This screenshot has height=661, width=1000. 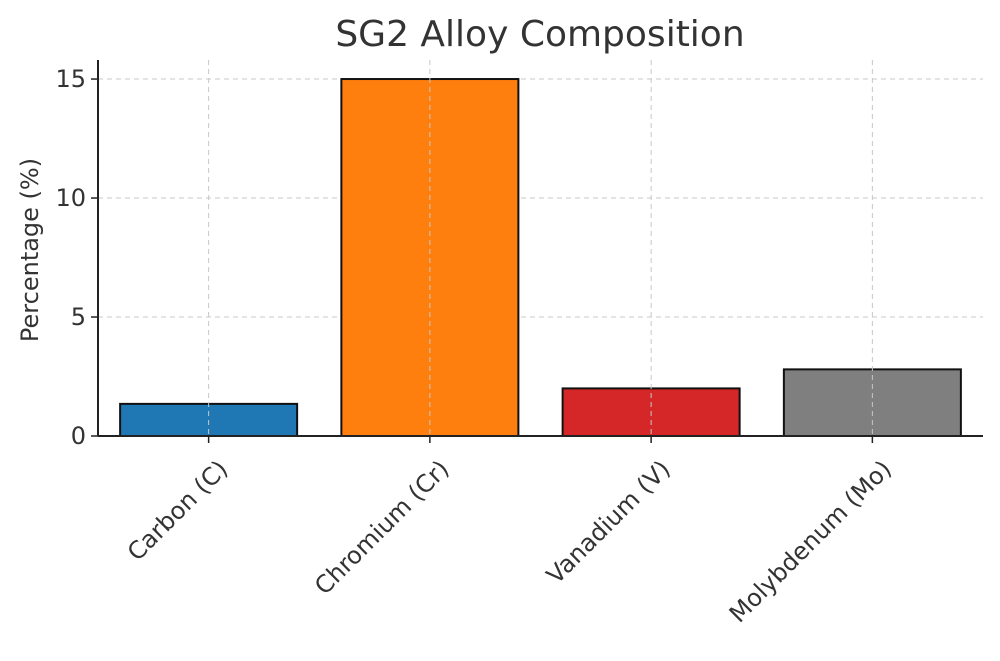 I want to click on y-tick-label: 0, so click(x=78, y=436).